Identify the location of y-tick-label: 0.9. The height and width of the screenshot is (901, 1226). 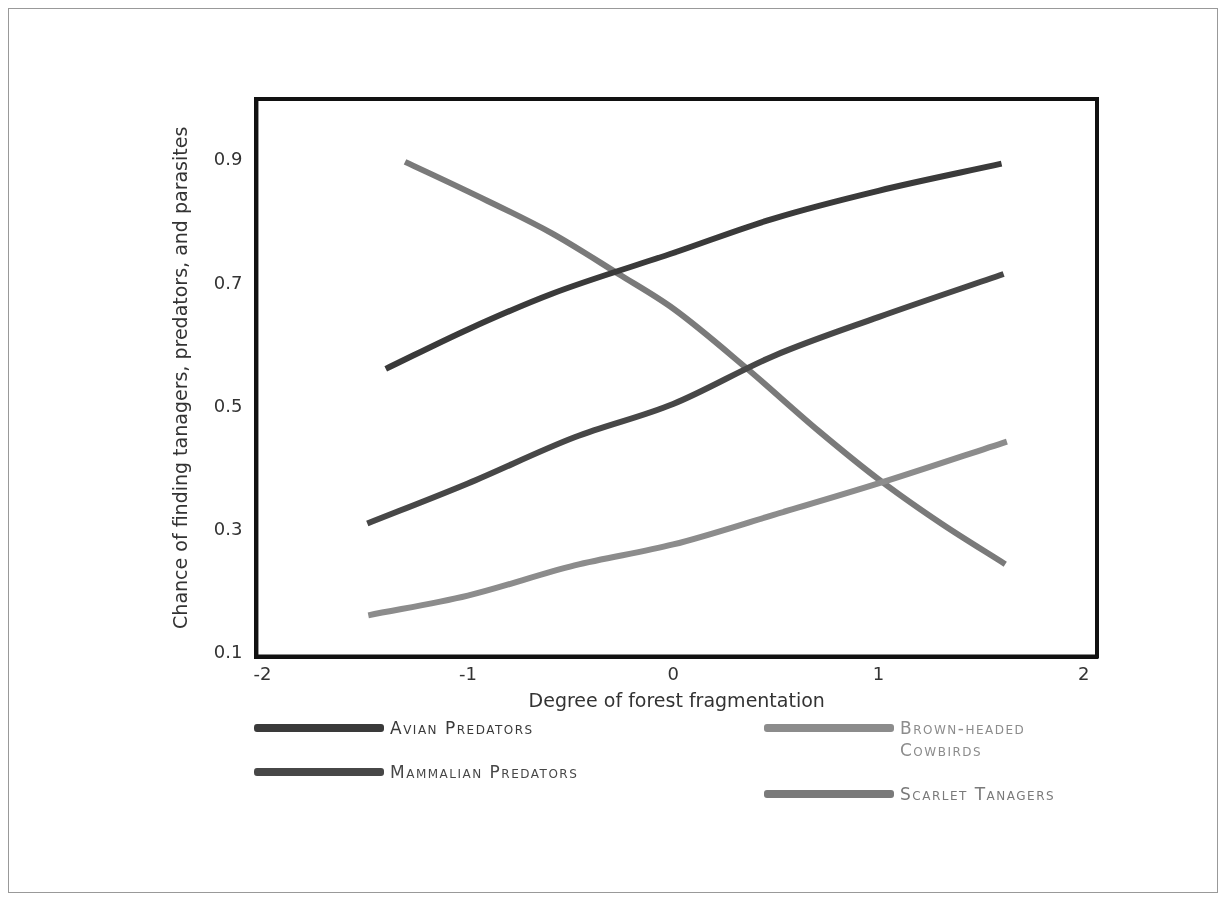
(228, 159).